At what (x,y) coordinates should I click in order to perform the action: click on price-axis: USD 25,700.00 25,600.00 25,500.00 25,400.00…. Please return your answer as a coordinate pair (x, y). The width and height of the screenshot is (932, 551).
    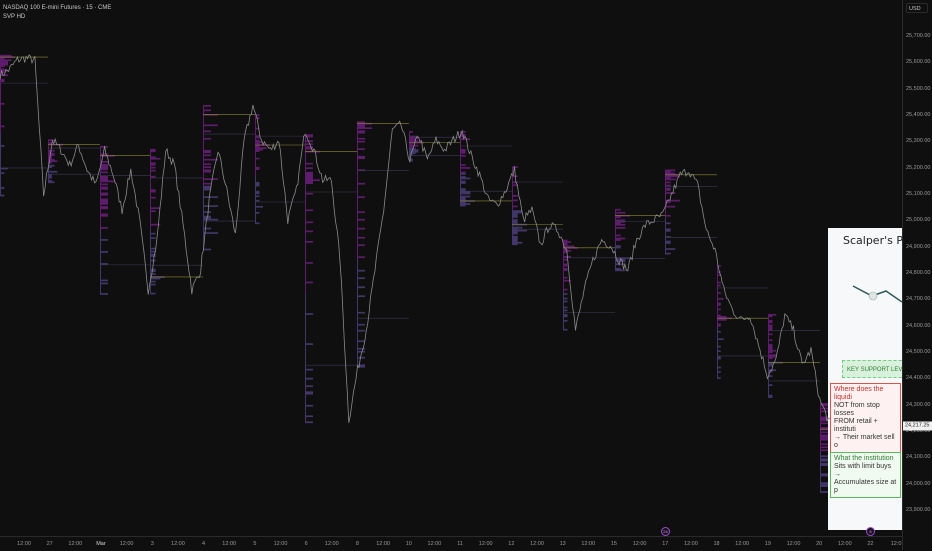
    Looking at the image, I should click on (917, 275).